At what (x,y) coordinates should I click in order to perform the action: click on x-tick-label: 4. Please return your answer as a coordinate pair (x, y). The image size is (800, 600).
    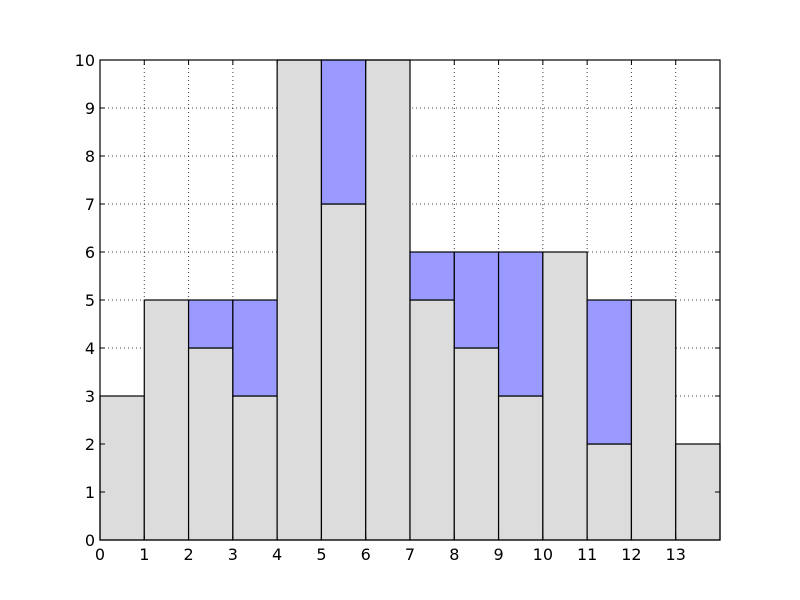
    Looking at the image, I should click on (277, 554).